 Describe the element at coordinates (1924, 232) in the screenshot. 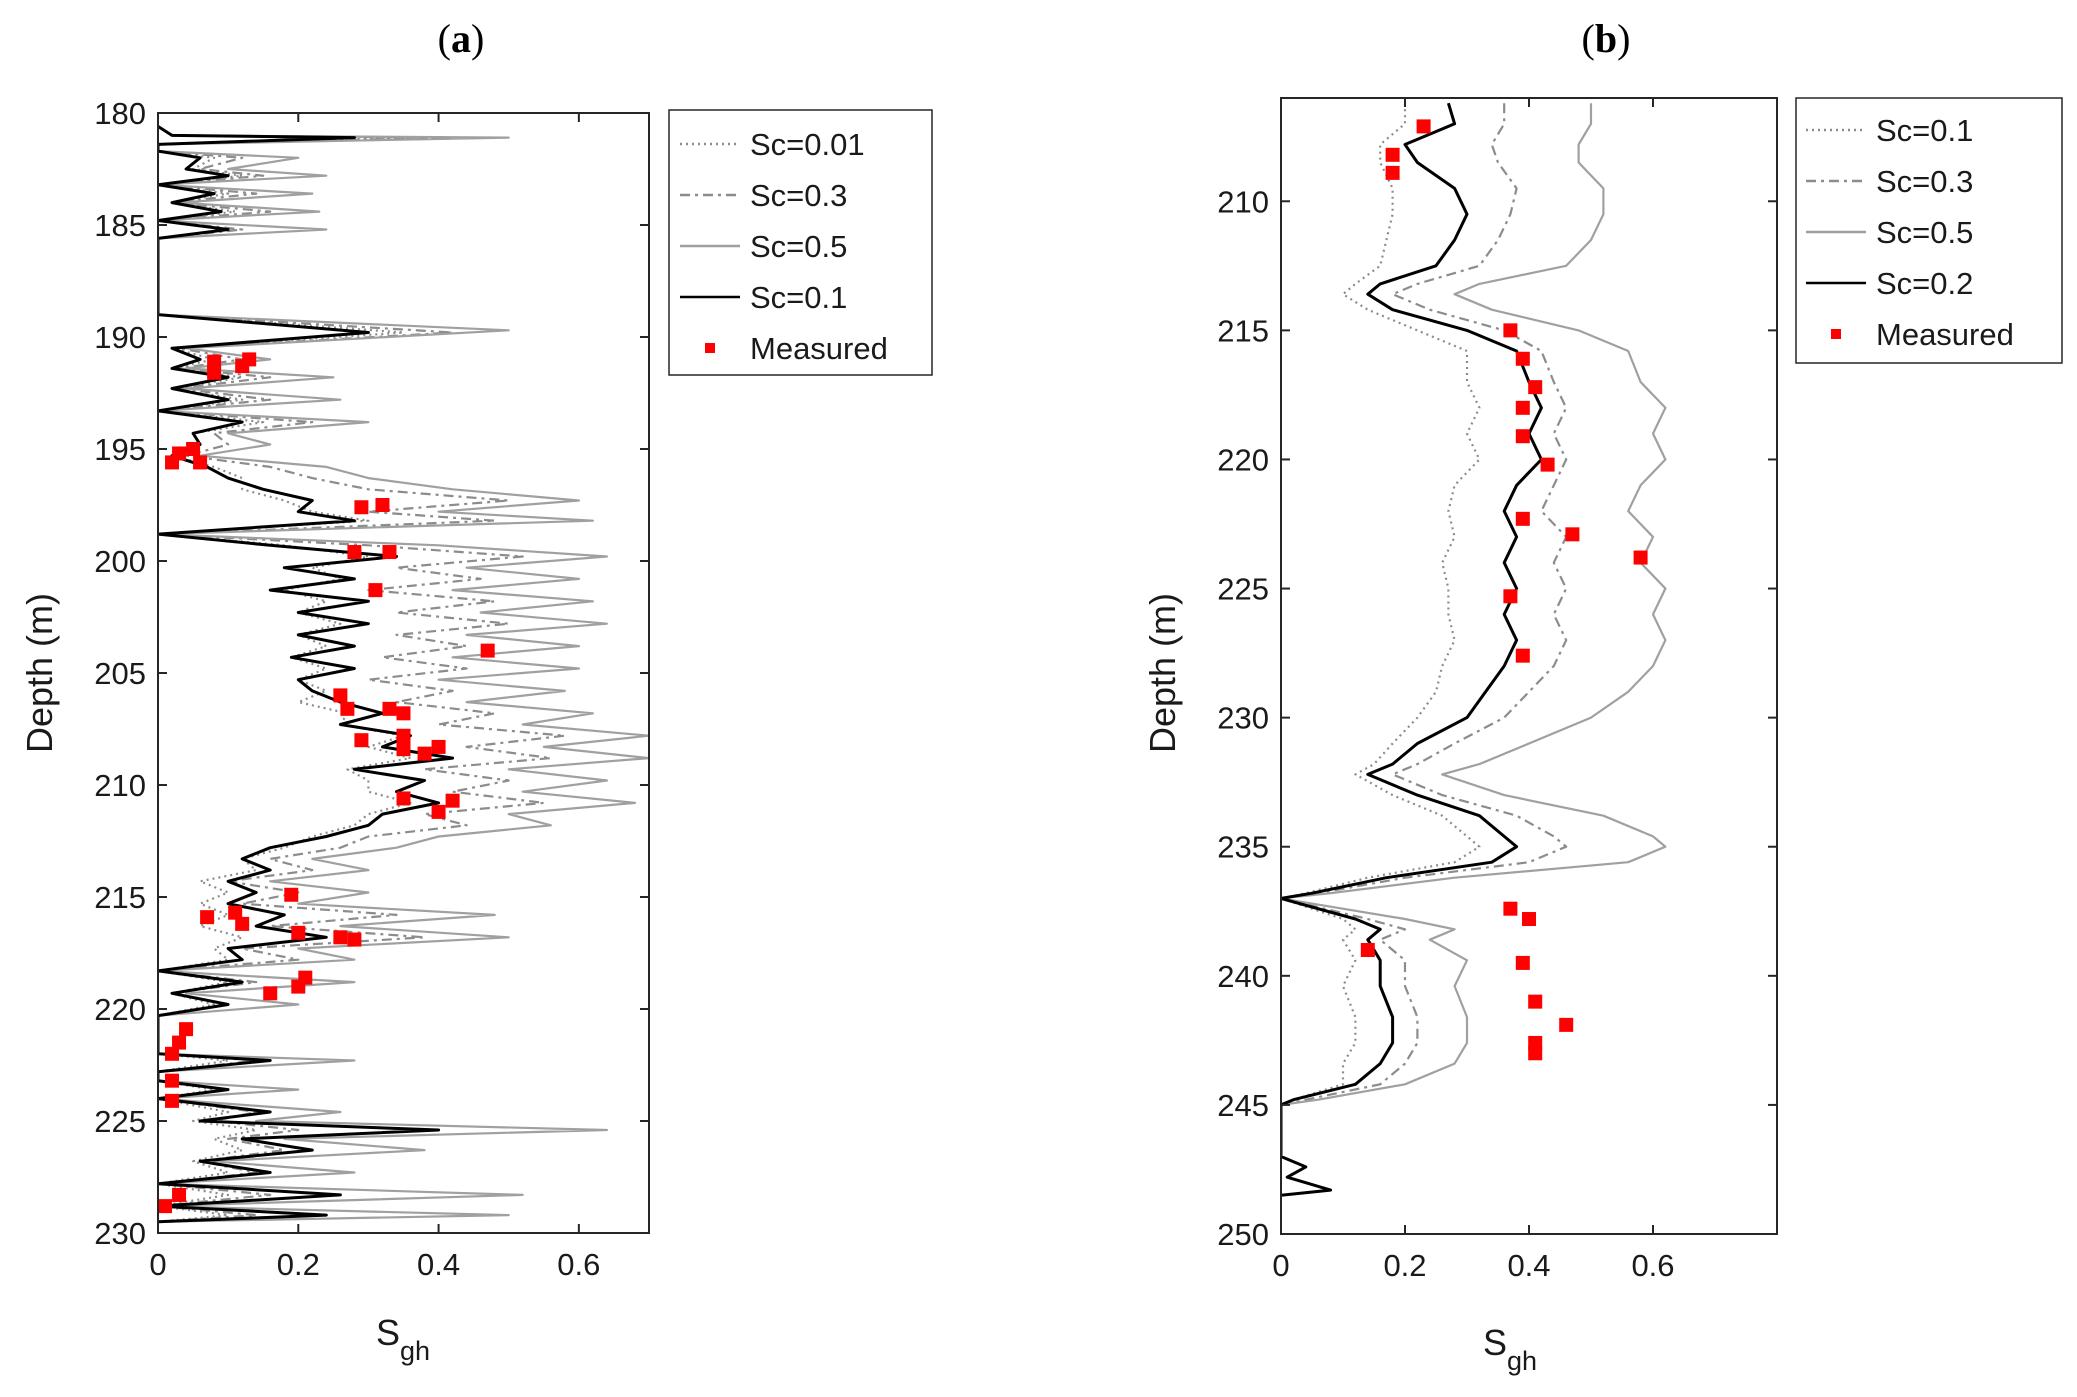

I see `panel-b-legend-label-2: Sc=0.5` at that location.